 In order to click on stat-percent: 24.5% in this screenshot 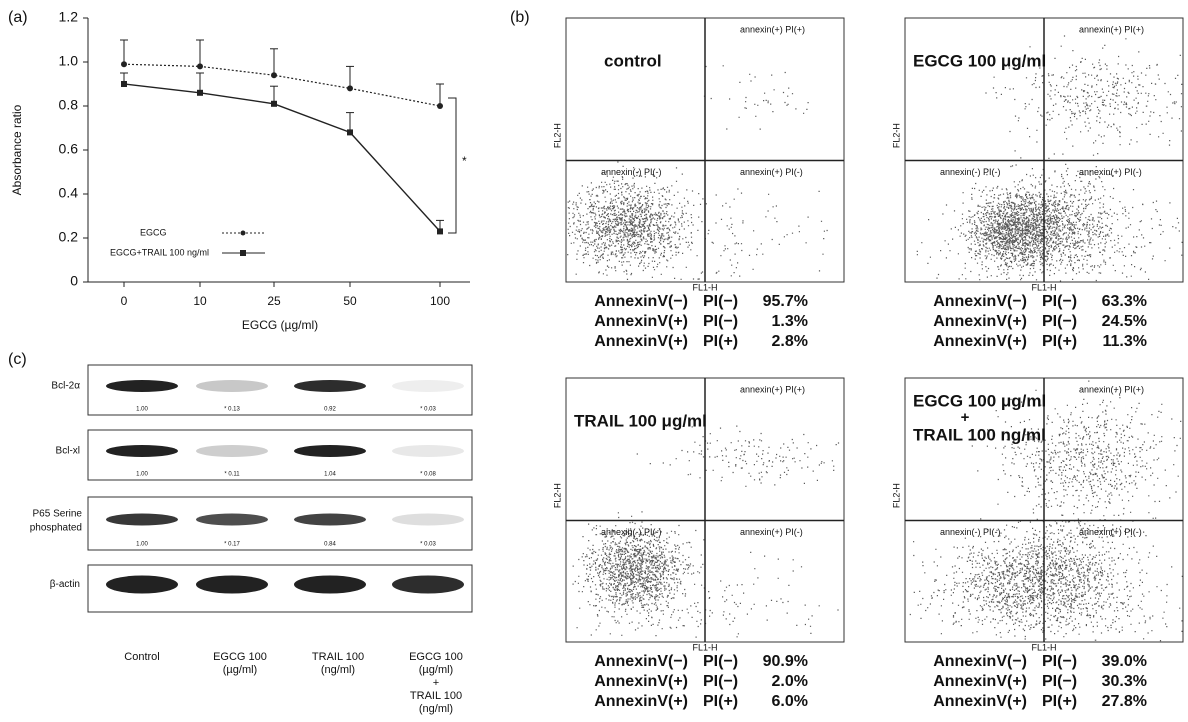, I will do `click(1124, 321)`.